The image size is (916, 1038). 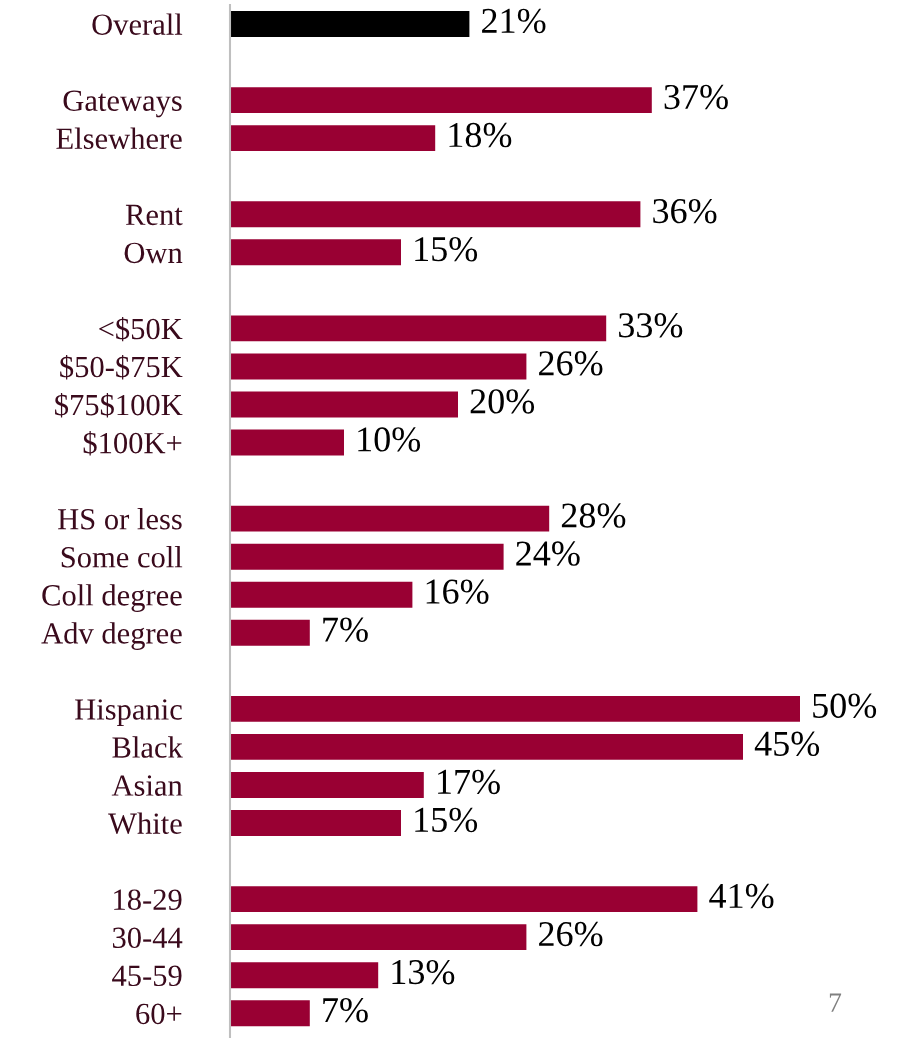 What do you see at coordinates (514, 21) in the screenshot?
I see `data-label: 21%` at bounding box center [514, 21].